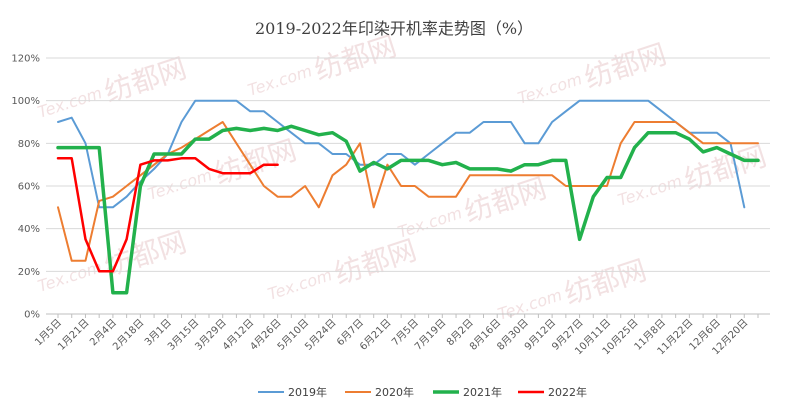 This screenshot has height=411, width=788. What do you see at coordinates (29, 272) in the screenshot?
I see `y-tick-label: 20%` at bounding box center [29, 272].